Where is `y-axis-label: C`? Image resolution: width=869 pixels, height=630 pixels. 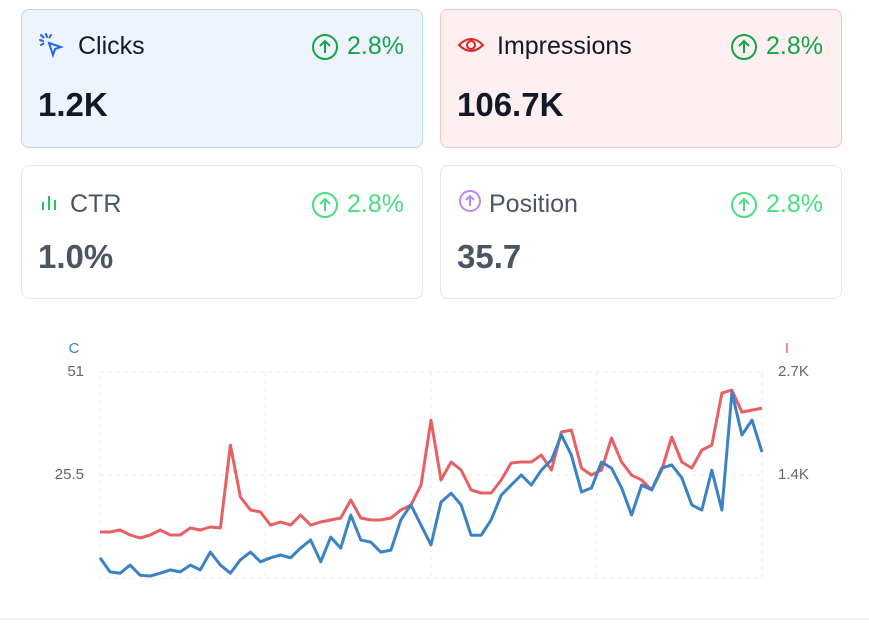
y-axis-label: C is located at coordinates (74, 348).